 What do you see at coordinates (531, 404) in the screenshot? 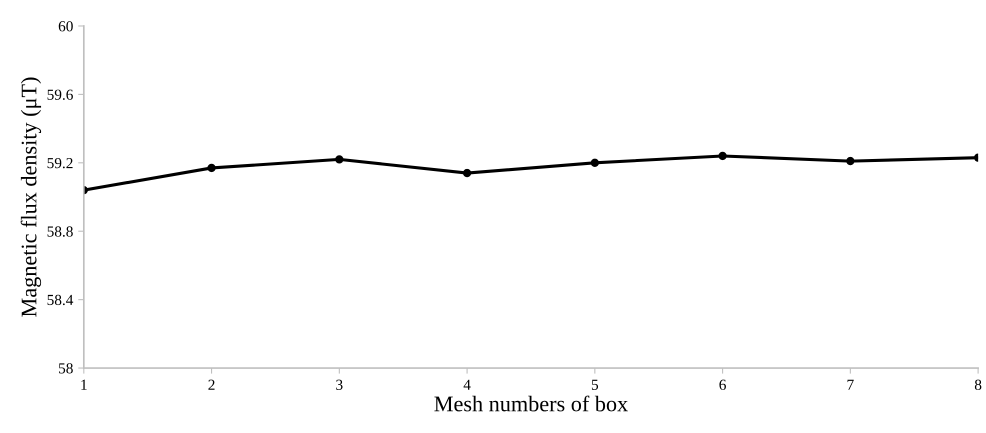
I see `x-axis-title: Mesh numbers of box` at bounding box center [531, 404].